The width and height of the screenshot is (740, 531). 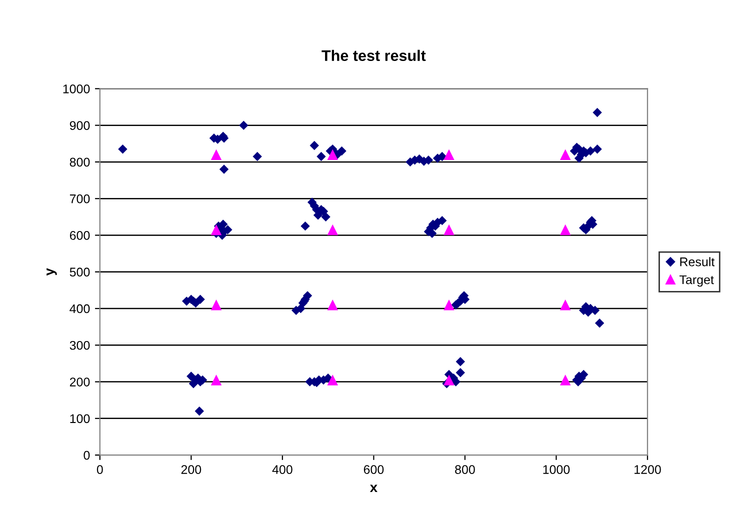 I want to click on y-tick-label: 600, so click(x=80, y=235).